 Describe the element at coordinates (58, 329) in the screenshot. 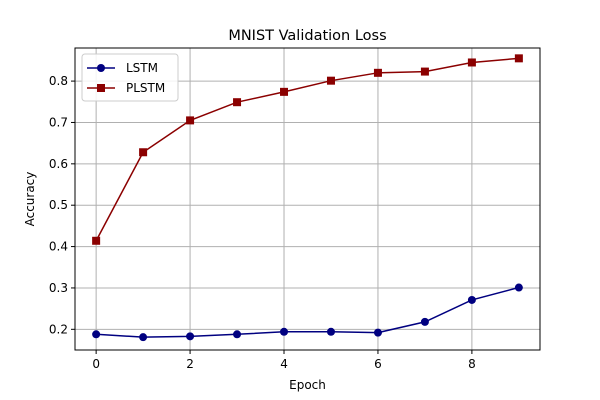

I see `y-tick-label: 0.2` at that location.